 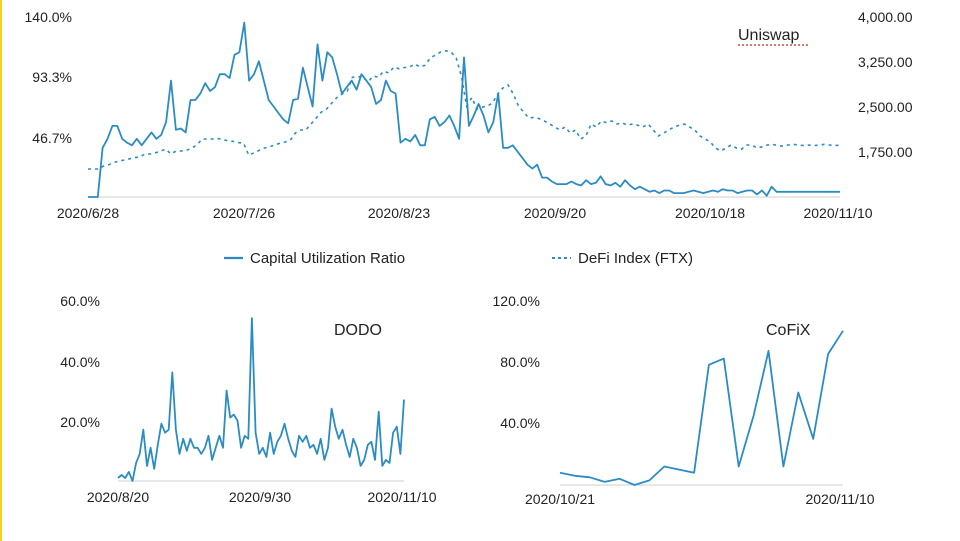 I want to click on cofix-y-tick: 40.0%, so click(x=520, y=423).